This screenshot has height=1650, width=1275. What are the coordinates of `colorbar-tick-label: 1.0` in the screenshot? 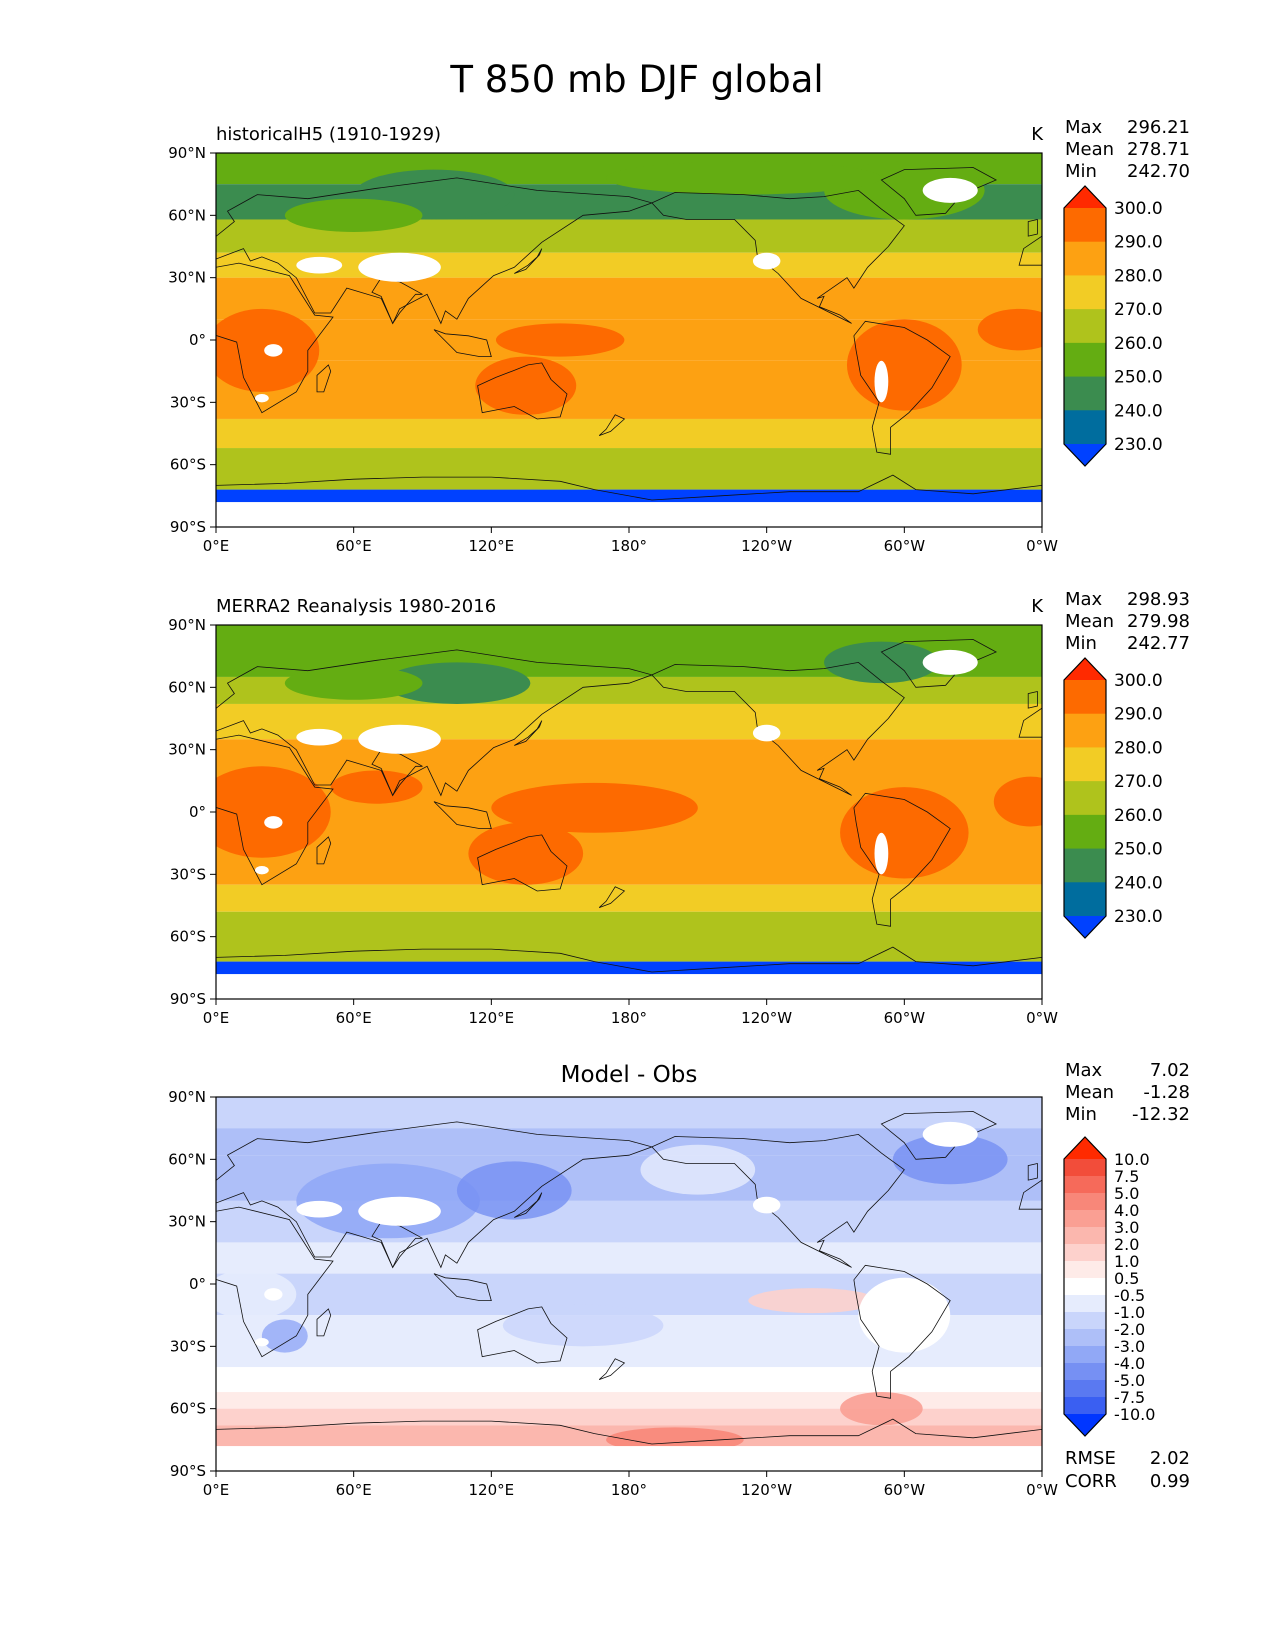 It's located at (1126, 1261).